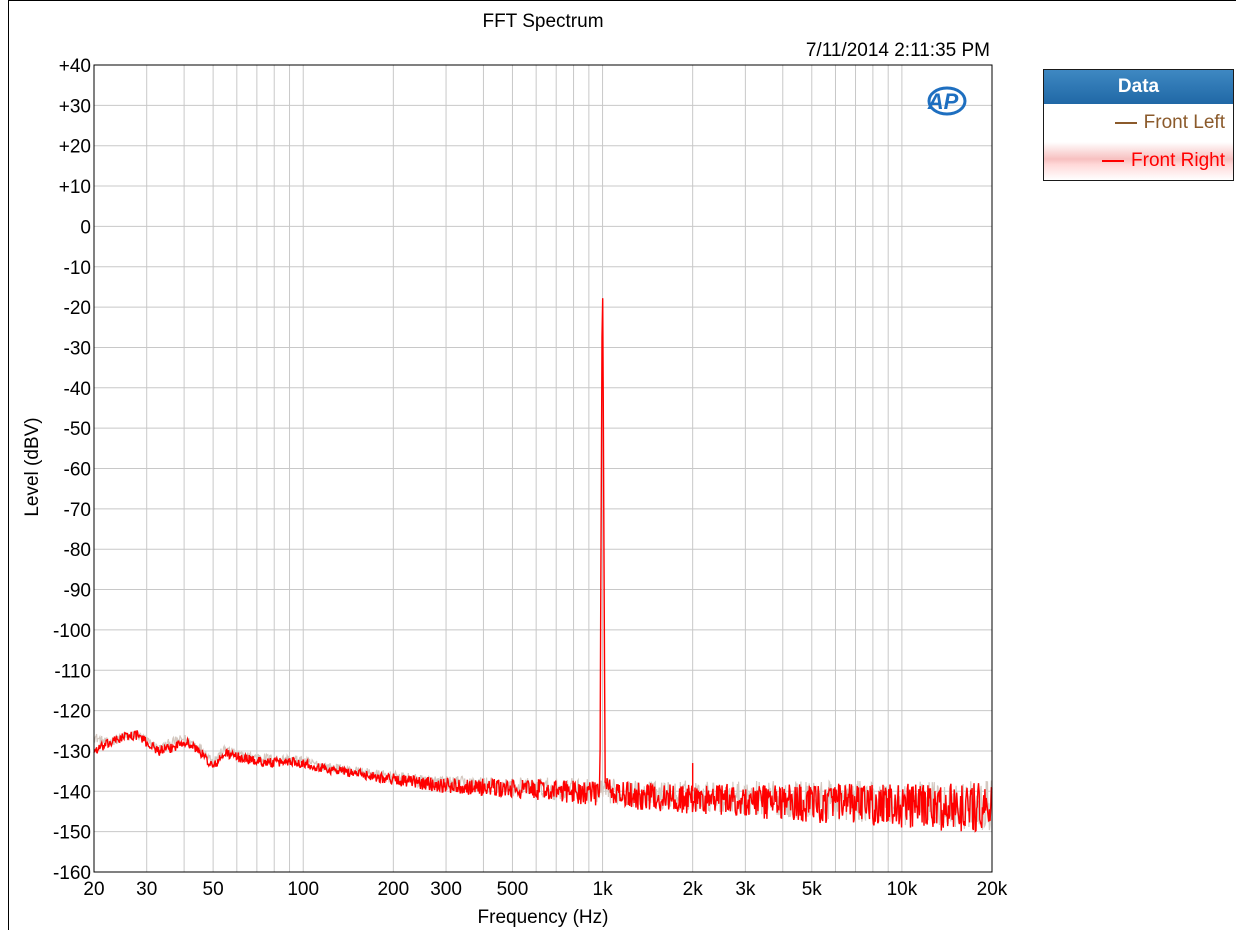 Image resolution: width=1236 pixels, height=930 pixels. I want to click on legend-item-front-right: Front Right, so click(1138, 161).